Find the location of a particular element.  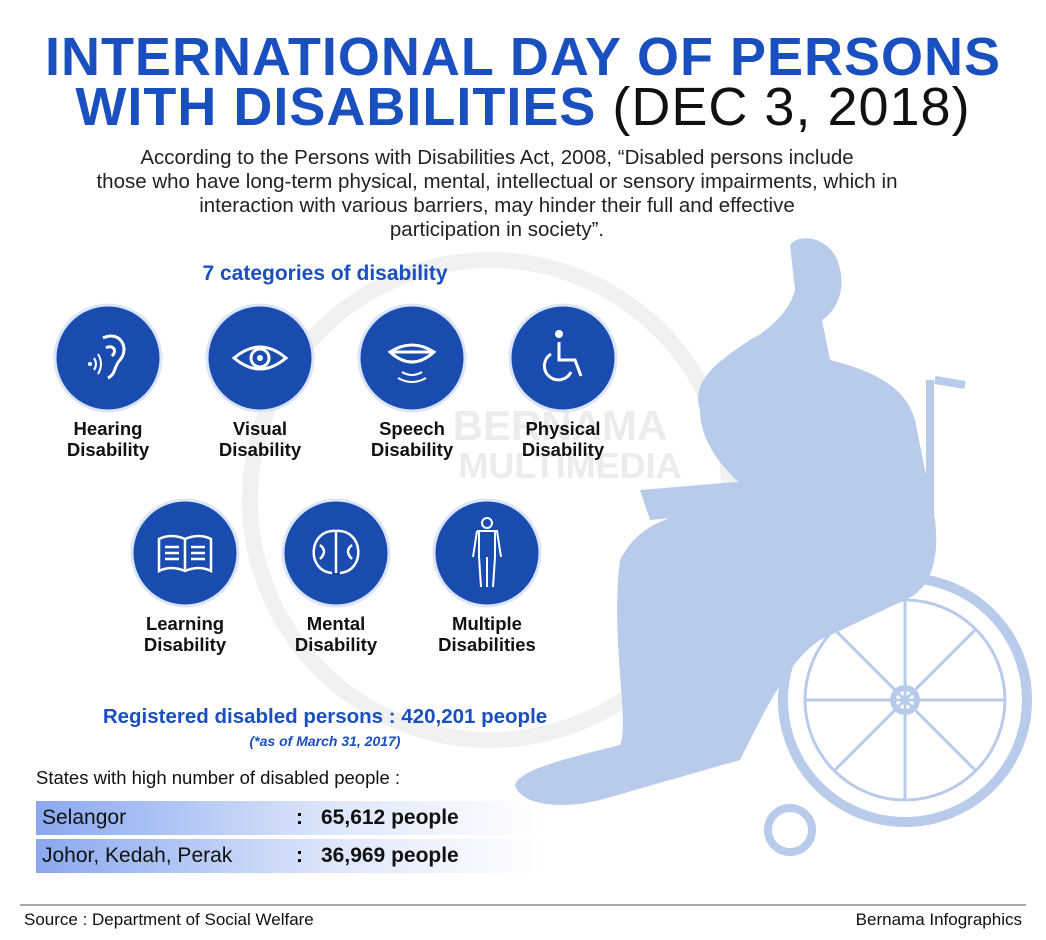

category-label: Physical Disability is located at coordinates (563, 439).